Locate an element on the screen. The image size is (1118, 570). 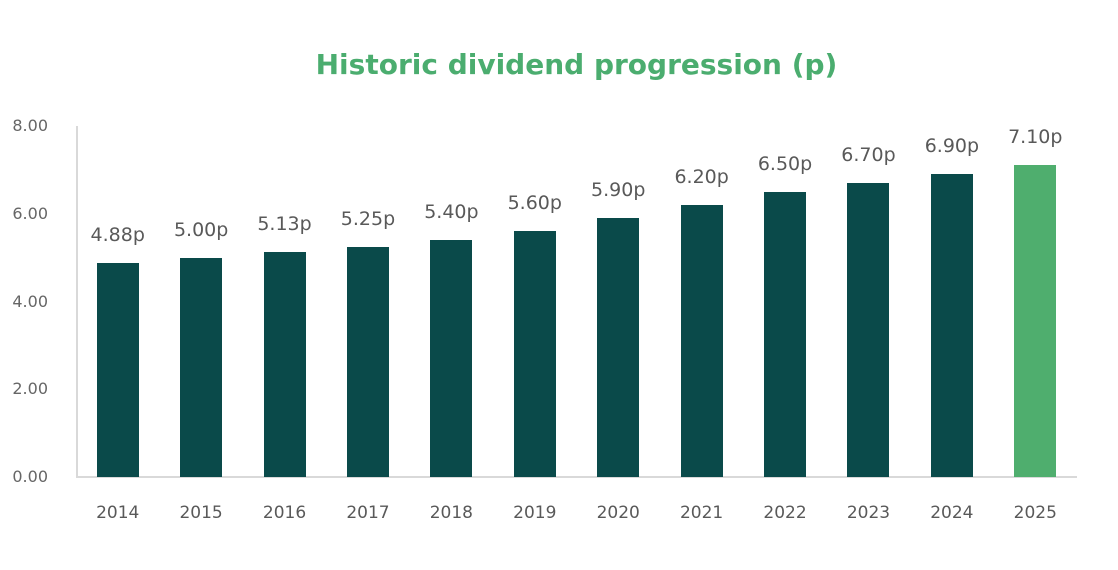
y-tick-label: 6.00 is located at coordinates (30, 213).